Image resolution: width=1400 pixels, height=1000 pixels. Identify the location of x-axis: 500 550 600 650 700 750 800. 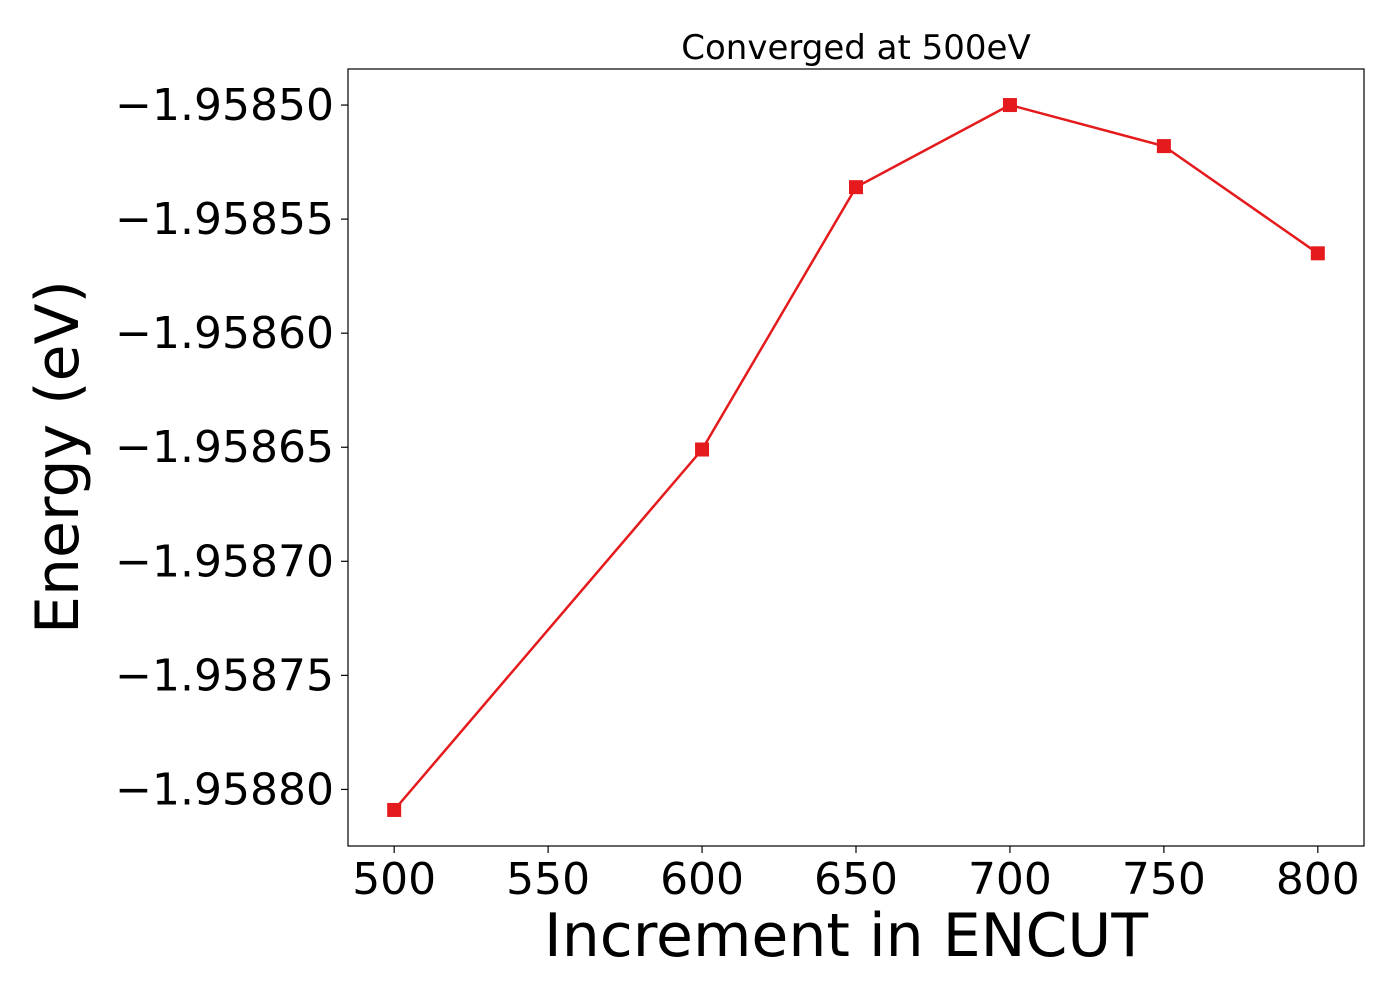
(856, 875).